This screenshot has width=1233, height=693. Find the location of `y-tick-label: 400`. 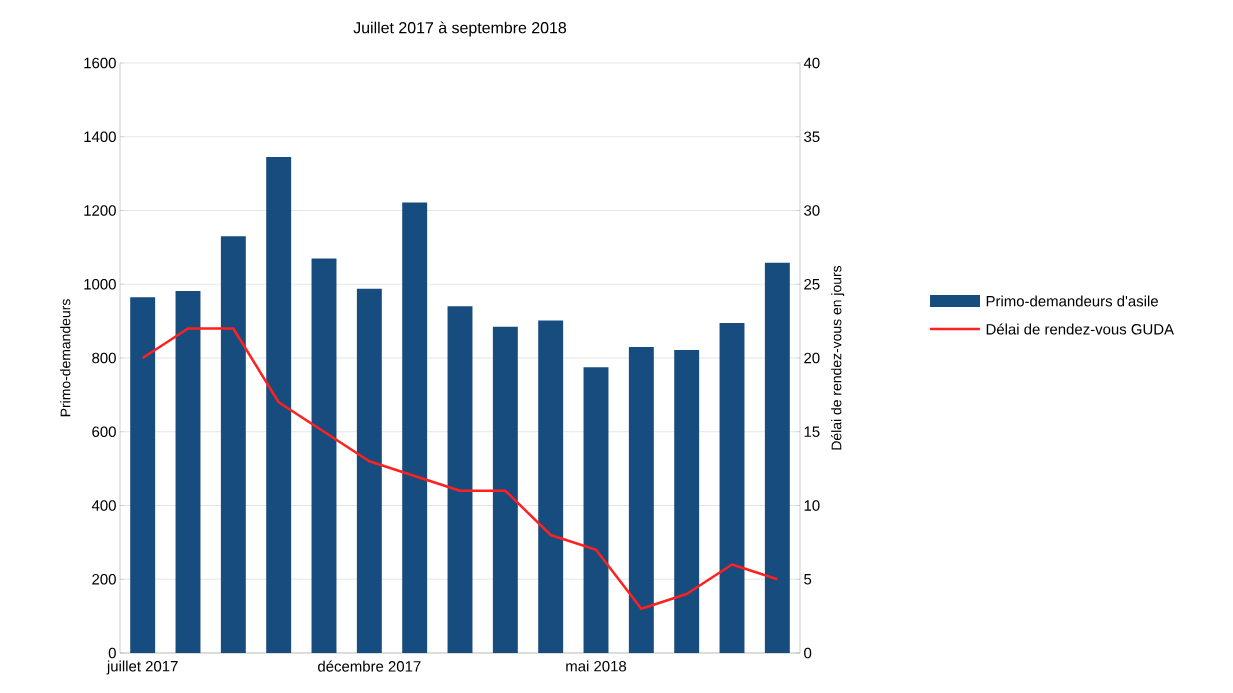

y-tick-label: 400 is located at coordinates (103, 505).